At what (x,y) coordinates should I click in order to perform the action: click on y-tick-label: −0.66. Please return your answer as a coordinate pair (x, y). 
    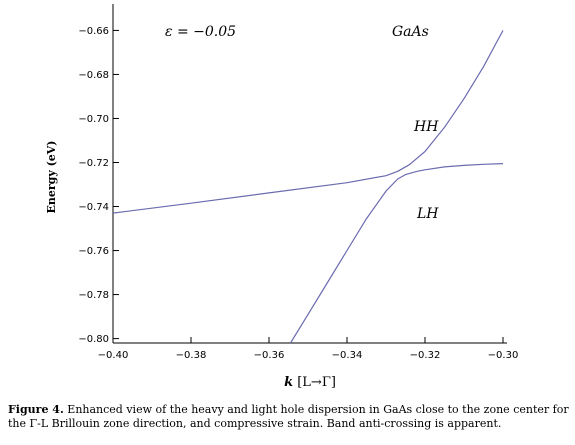
    Looking at the image, I should click on (93, 31).